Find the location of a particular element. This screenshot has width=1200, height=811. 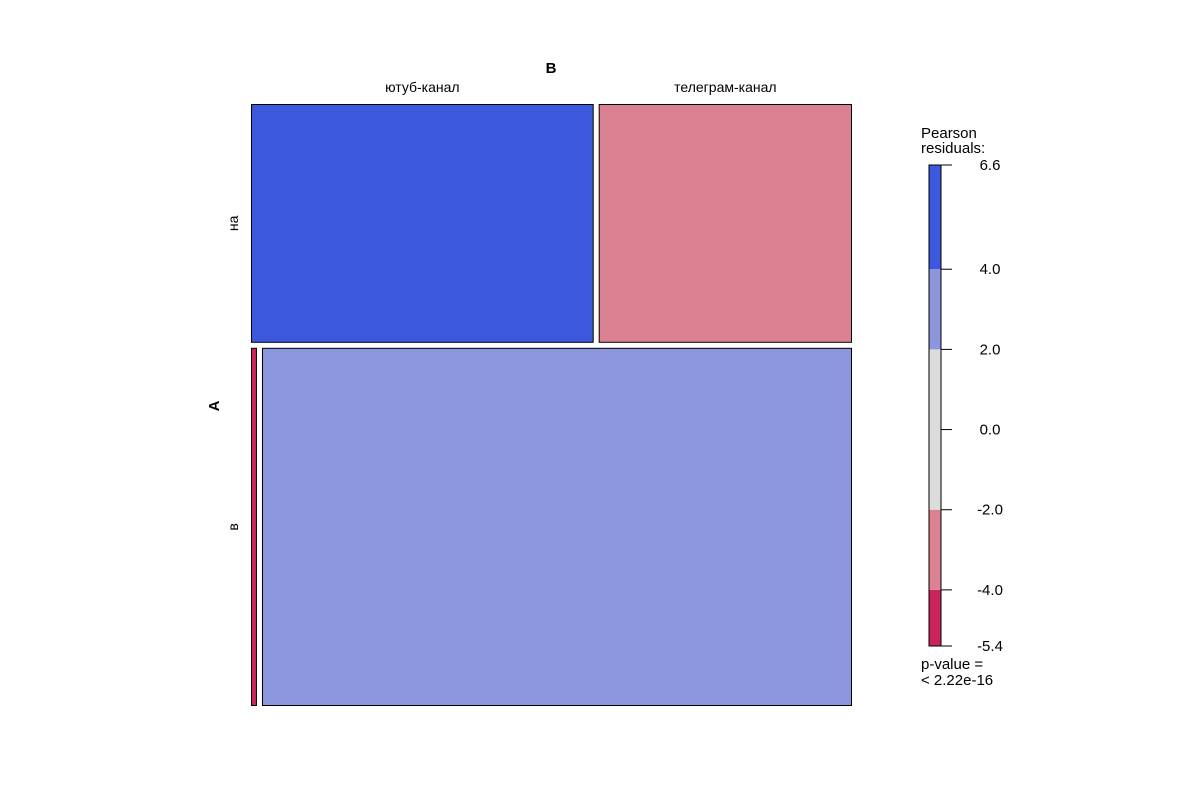

row-variable-label: A is located at coordinates (214, 405).